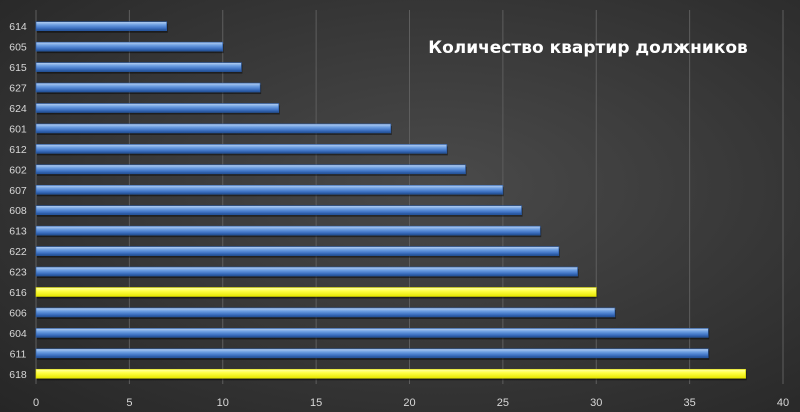 The image size is (800, 412). Describe the element at coordinates (18, 252) in the screenshot. I see `y-category-label: 622` at that location.